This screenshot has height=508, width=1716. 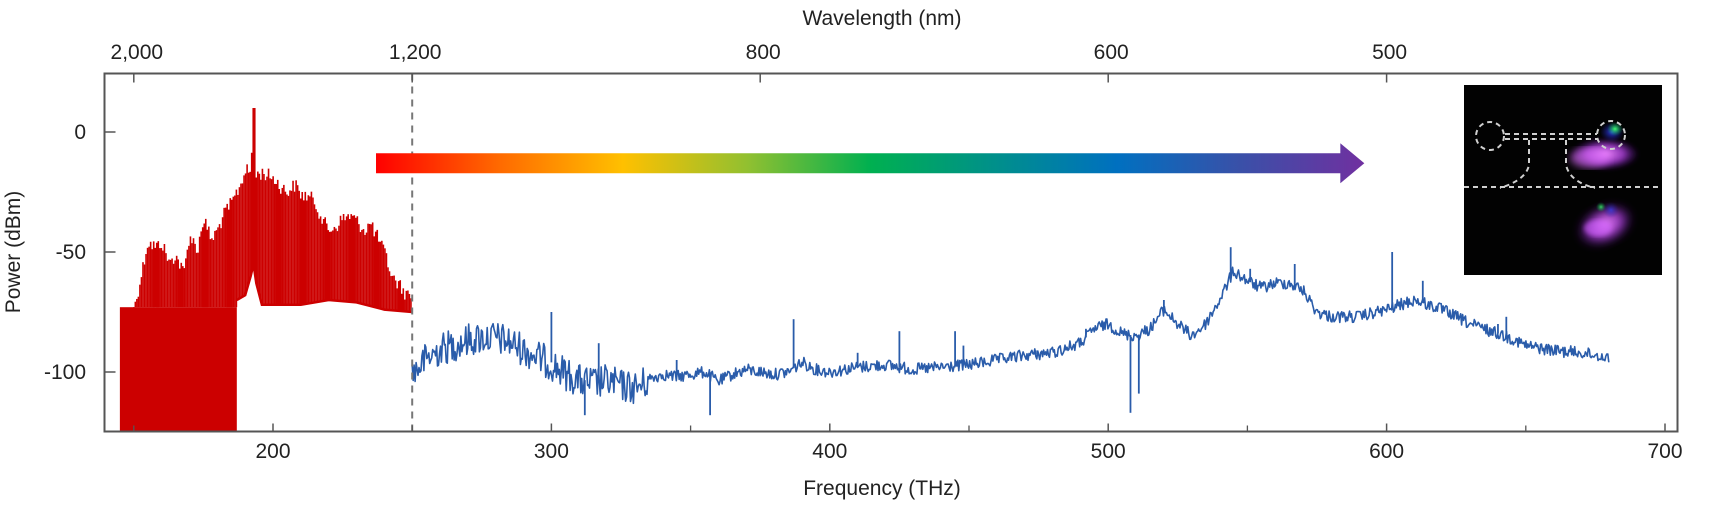 I want to click on x-tick-label: 300, so click(x=551, y=451).